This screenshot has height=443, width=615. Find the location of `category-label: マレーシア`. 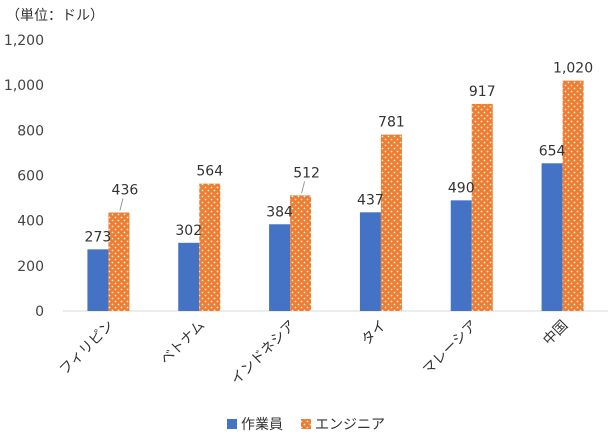

category-label: マレーシア is located at coordinates (450, 348).